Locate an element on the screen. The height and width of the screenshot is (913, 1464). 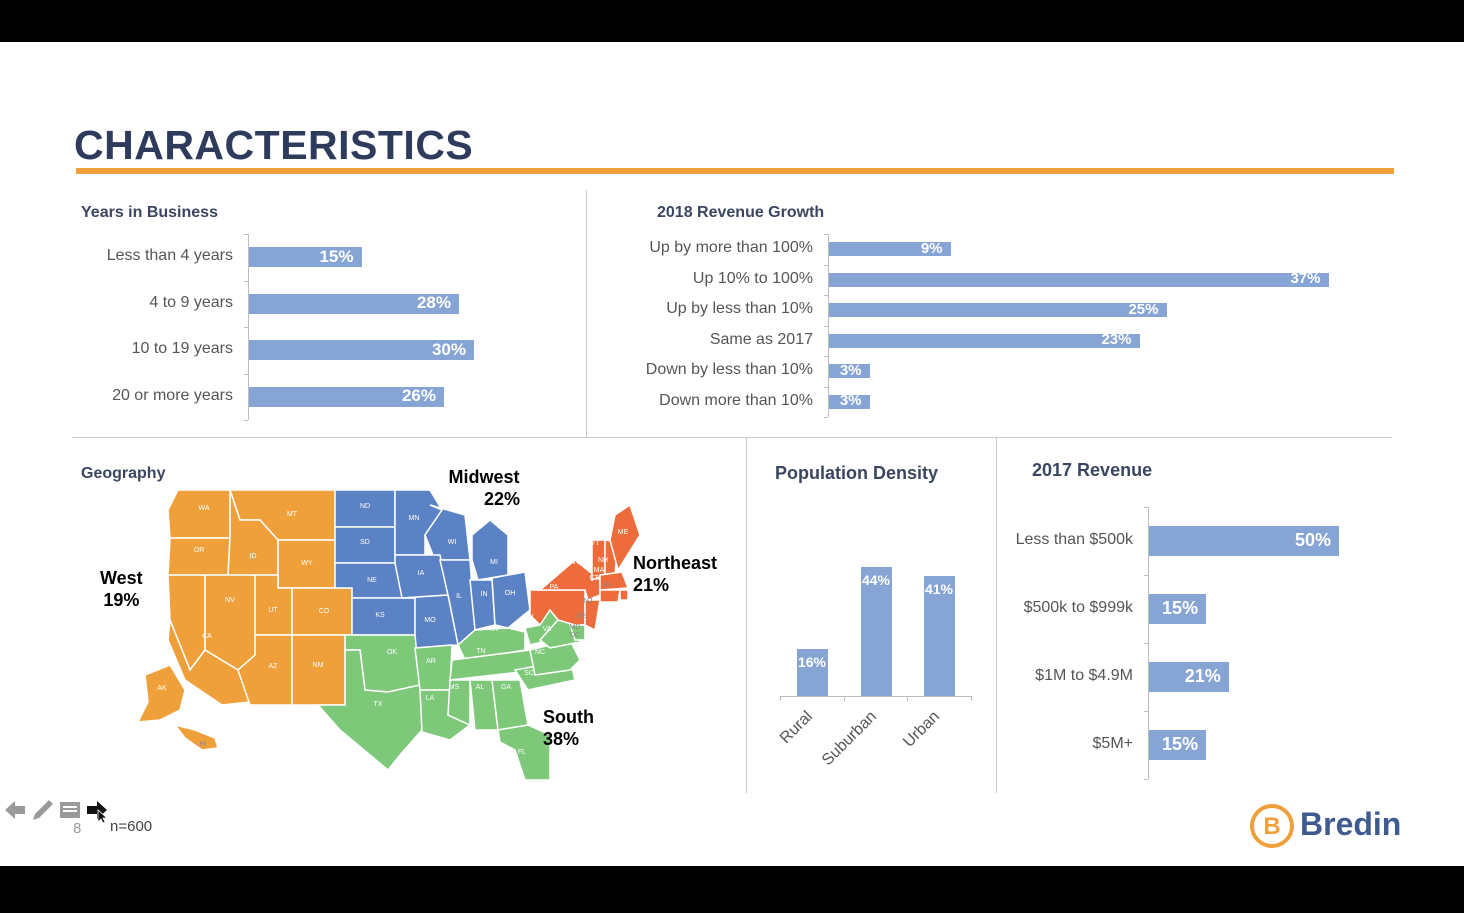
state-label-mt: MT is located at coordinates (292, 514).